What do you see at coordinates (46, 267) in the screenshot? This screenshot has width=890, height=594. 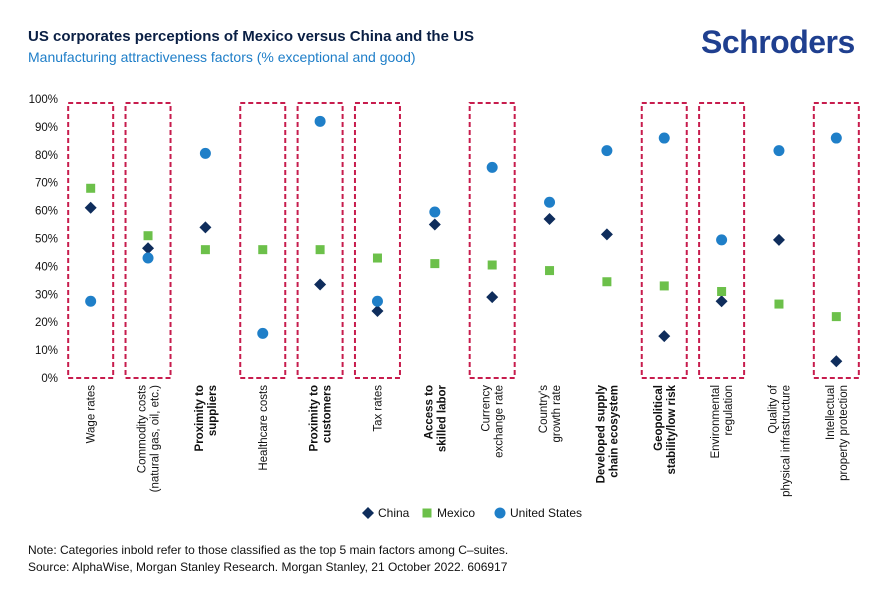 I see `y-tick-label: 40%` at bounding box center [46, 267].